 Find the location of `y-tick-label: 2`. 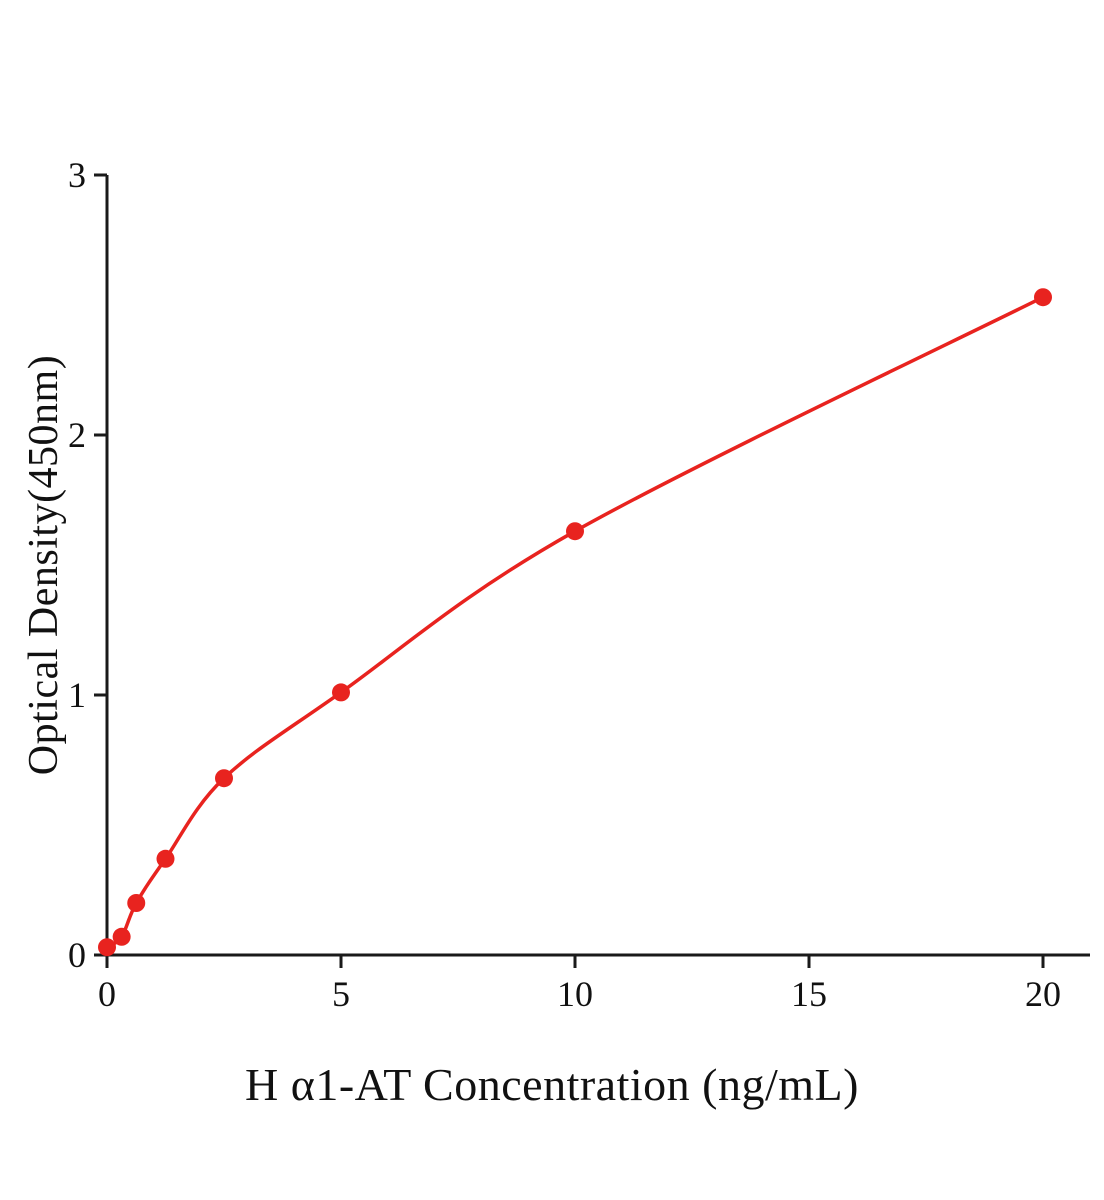

y-tick-label: 2 is located at coordinates (77, 435).